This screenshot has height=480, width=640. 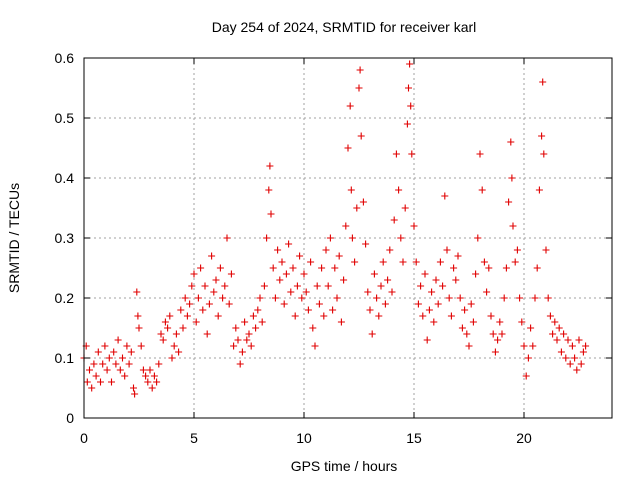 What do you see at coordinates (65, 58) in the screenshot?
I see `y-tick-label: 0.6` at bounding box center [65, 58].